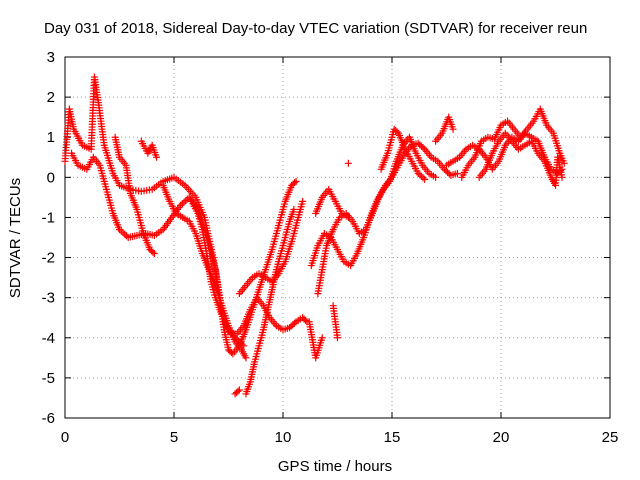  What do you see at coordinates (51, 177) in the screenshot?
I see `y-tick-label: 0` at bounding box center [51, 177].